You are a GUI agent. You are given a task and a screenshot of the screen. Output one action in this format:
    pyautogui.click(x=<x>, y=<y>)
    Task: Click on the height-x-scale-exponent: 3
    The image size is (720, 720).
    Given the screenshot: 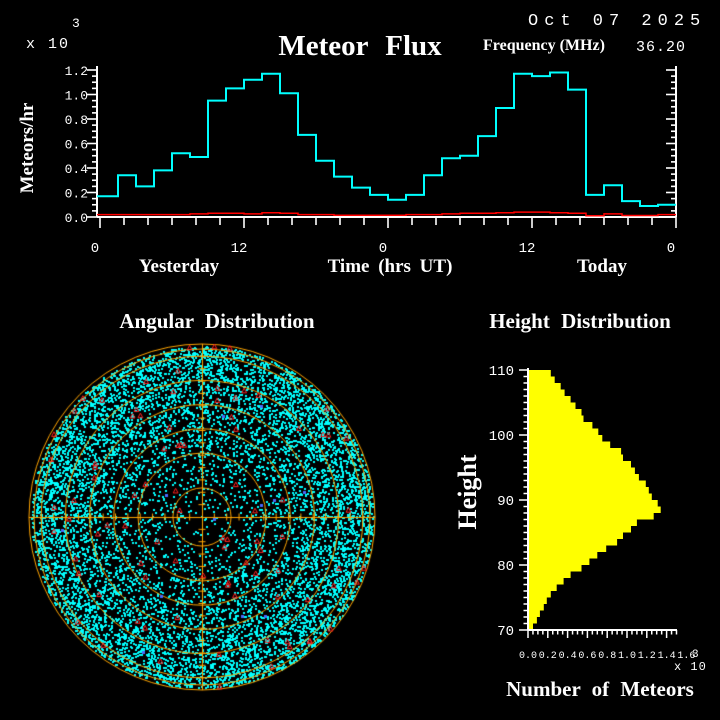 What is the action you would take?
    pyautogui.click(x=695, y=655)
    